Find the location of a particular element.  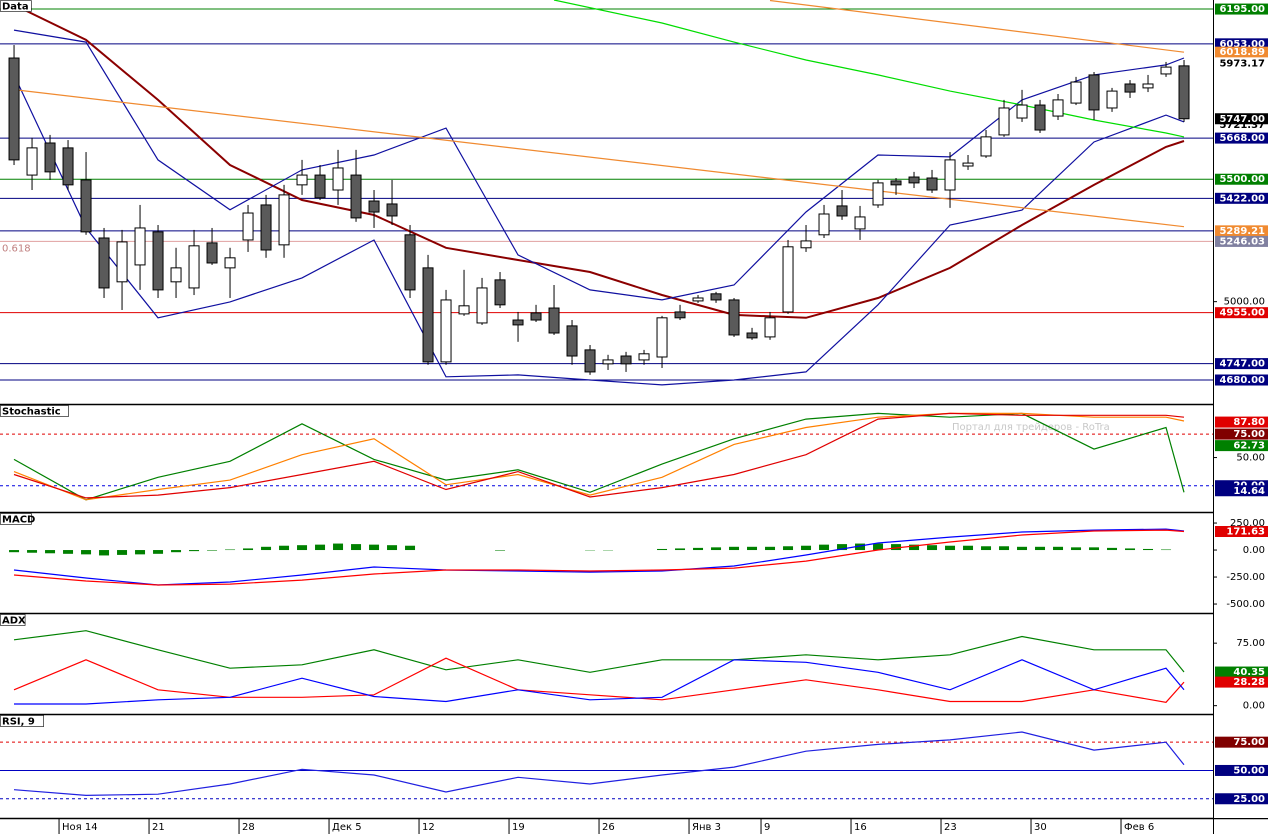

x-tick-label: 23 is located at coordinates (950, 827).